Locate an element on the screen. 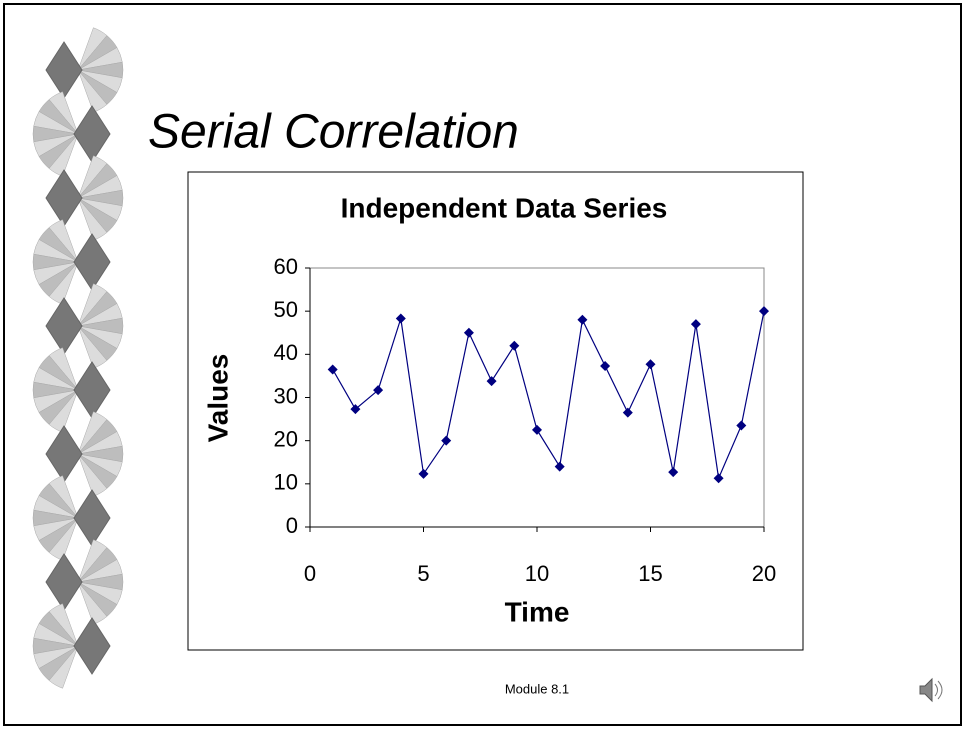 This screenshot has width=965, height=734. x-tick-label: 5 is located at coordinates (423, 573).